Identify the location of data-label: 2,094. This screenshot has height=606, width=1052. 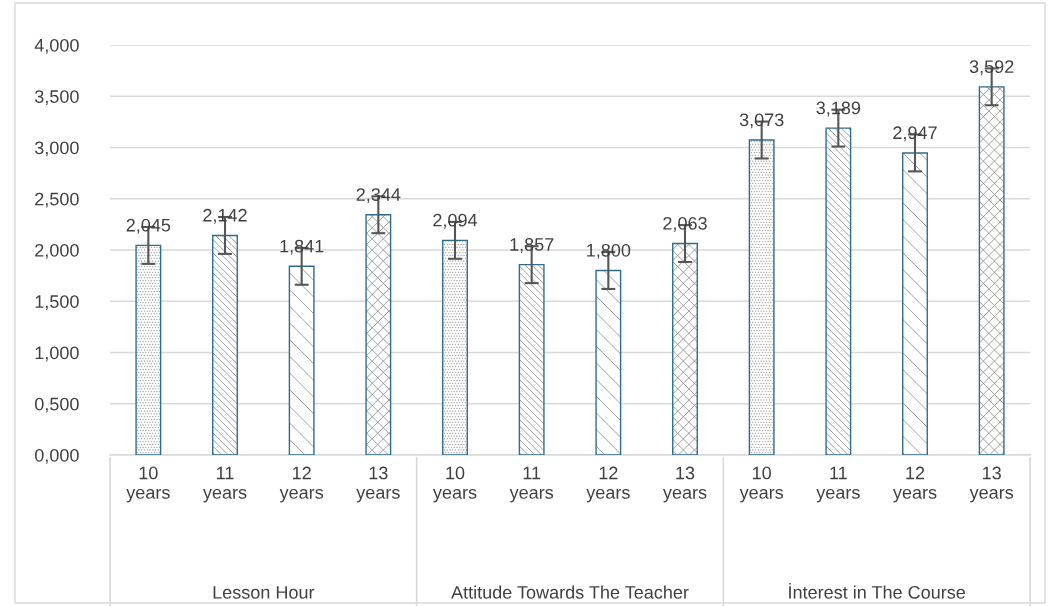
(455, 221).